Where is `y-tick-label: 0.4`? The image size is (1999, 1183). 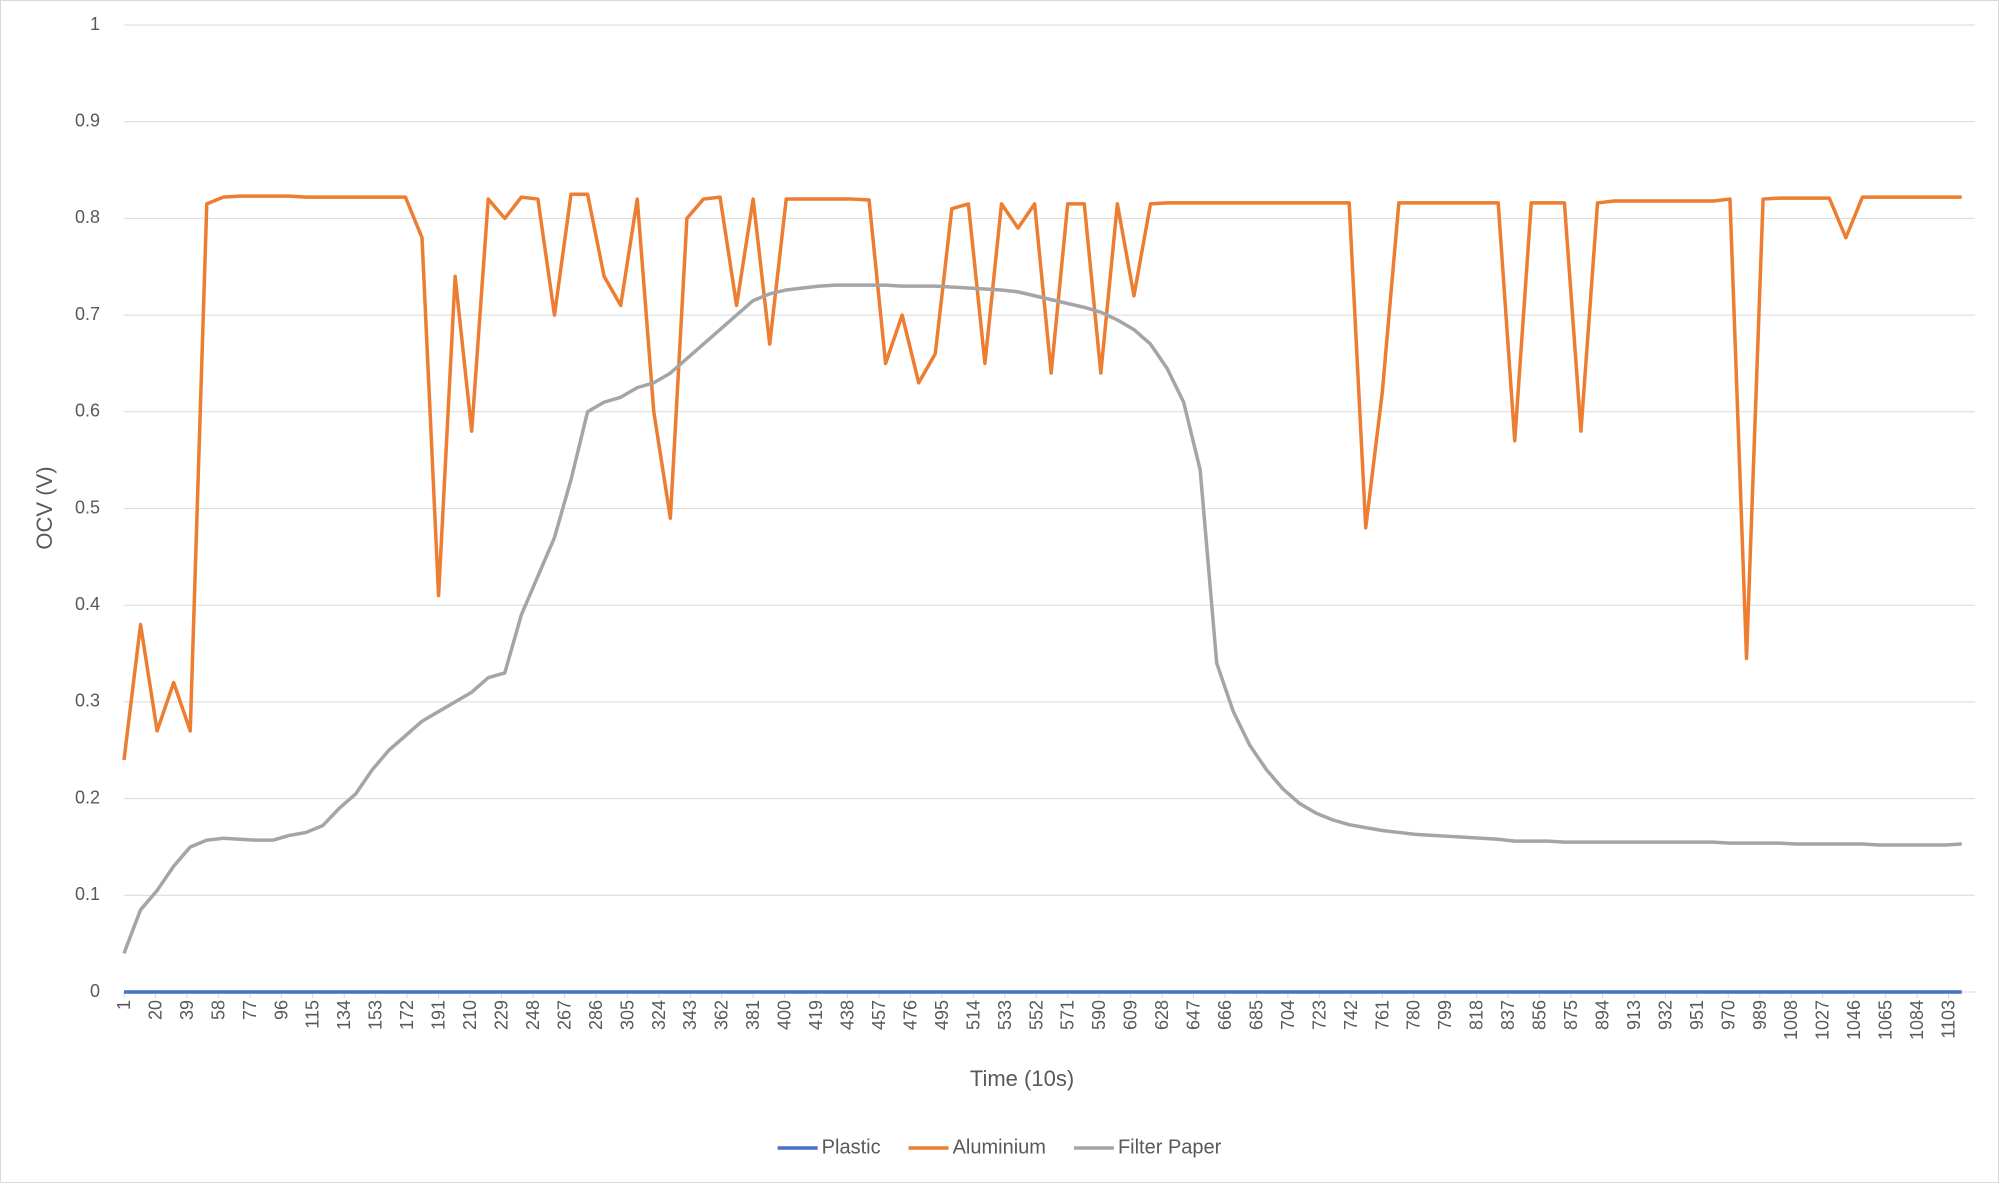
y-tick-label: 0.4 is located at coordinates (87, 604).